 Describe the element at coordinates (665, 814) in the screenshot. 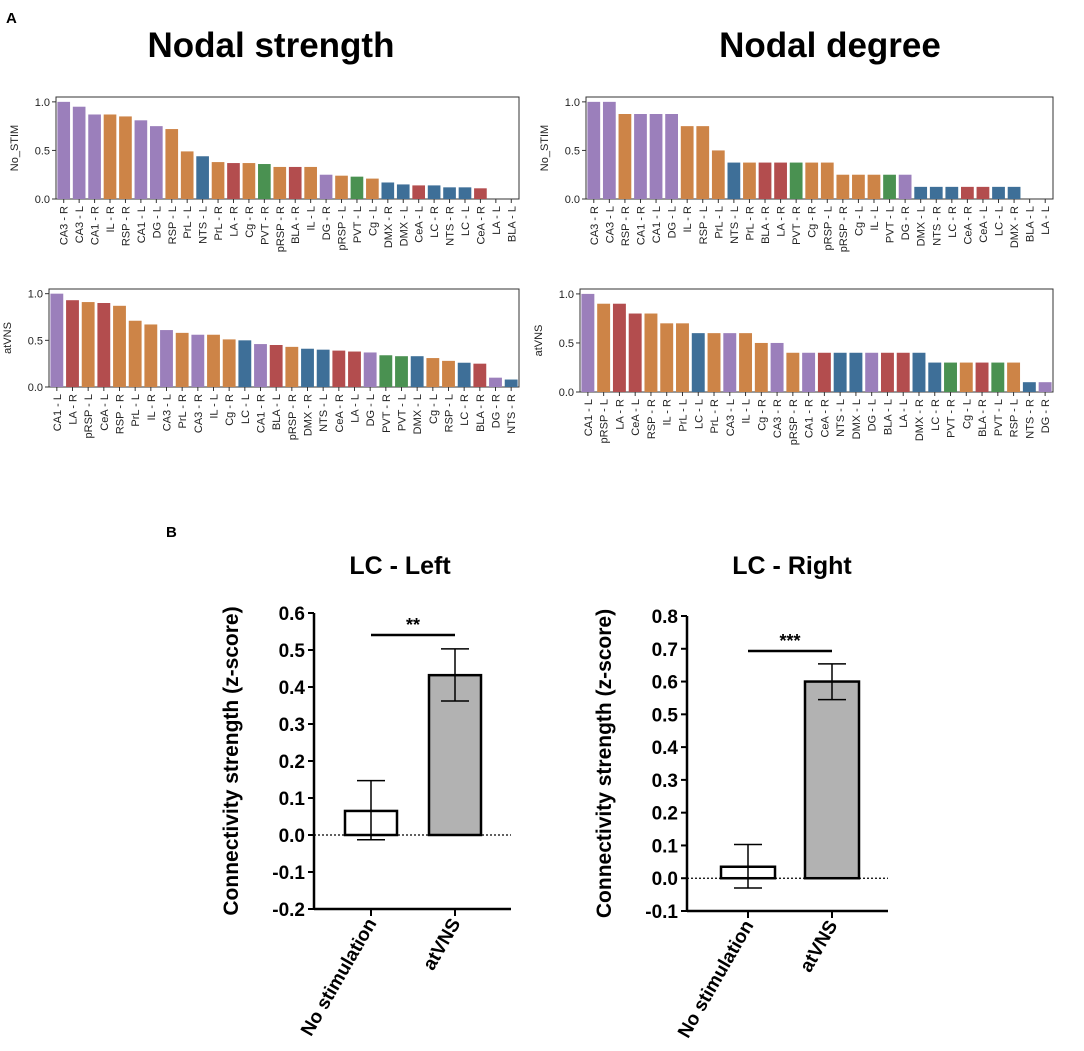

I see `y-tick-label: 0.2` at that location.